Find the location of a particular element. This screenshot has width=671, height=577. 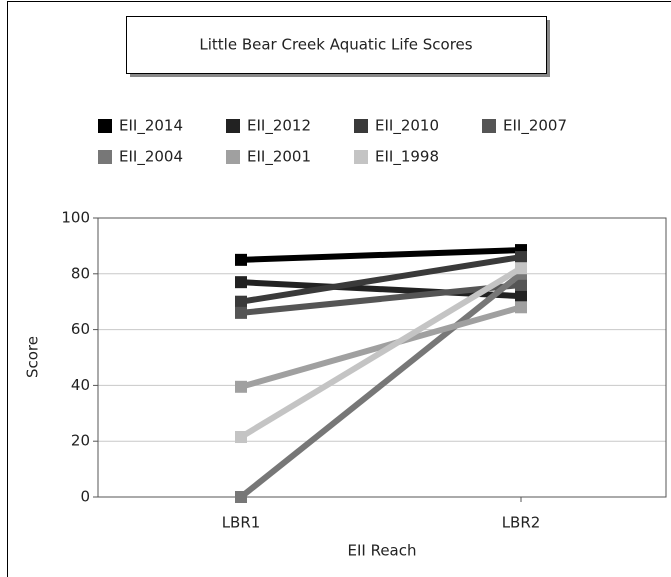

legend-label: EII_2014 is located at coordinates (151, 126).